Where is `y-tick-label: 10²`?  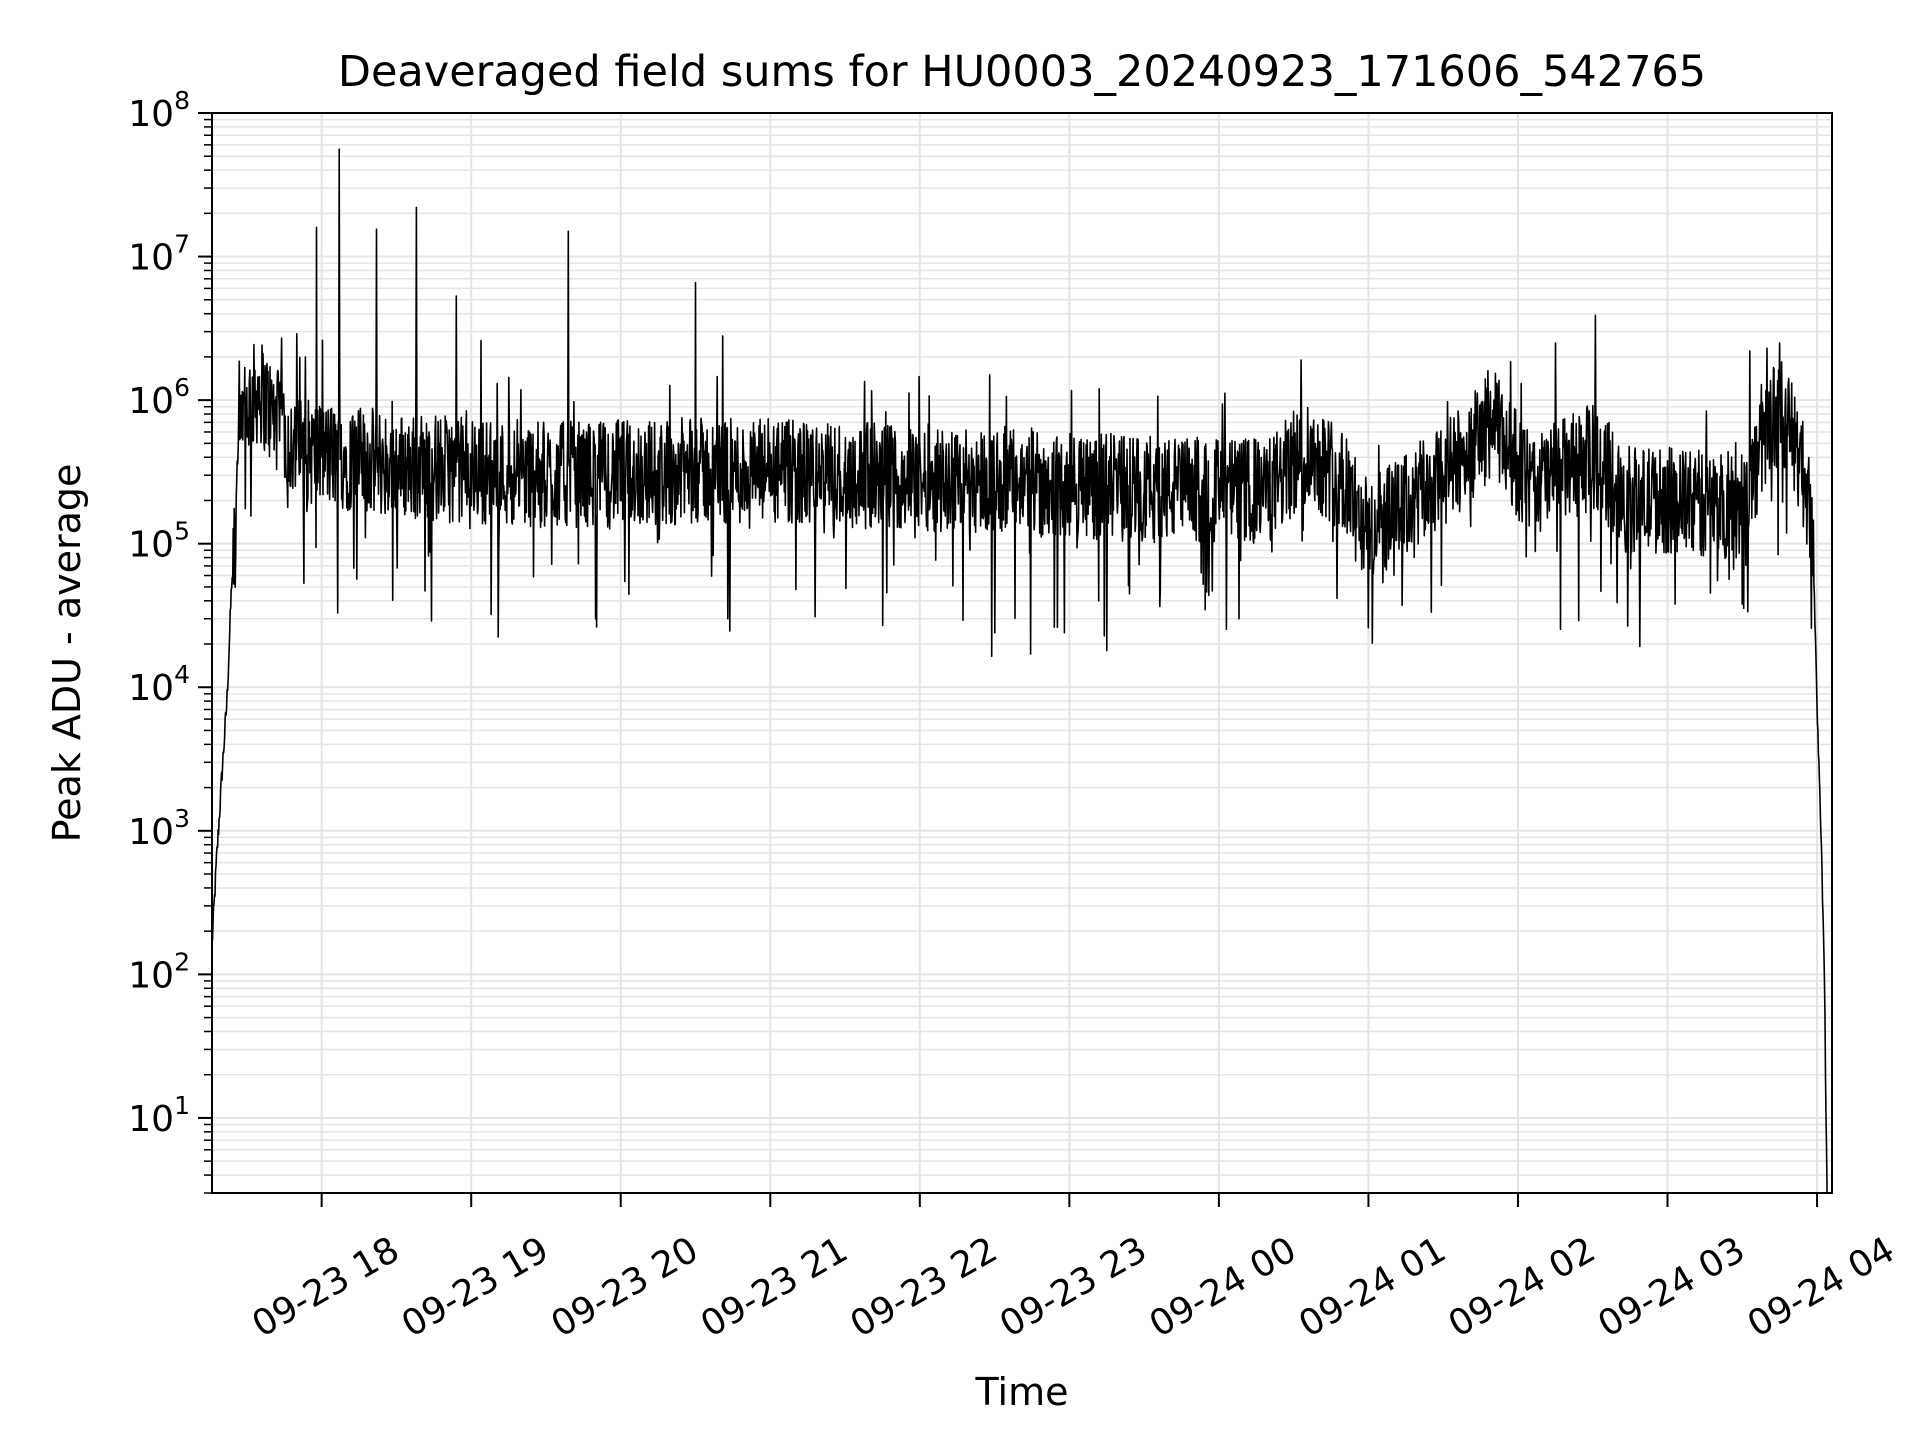 y-tick-label: 10² is located at coordinates (159, 971).